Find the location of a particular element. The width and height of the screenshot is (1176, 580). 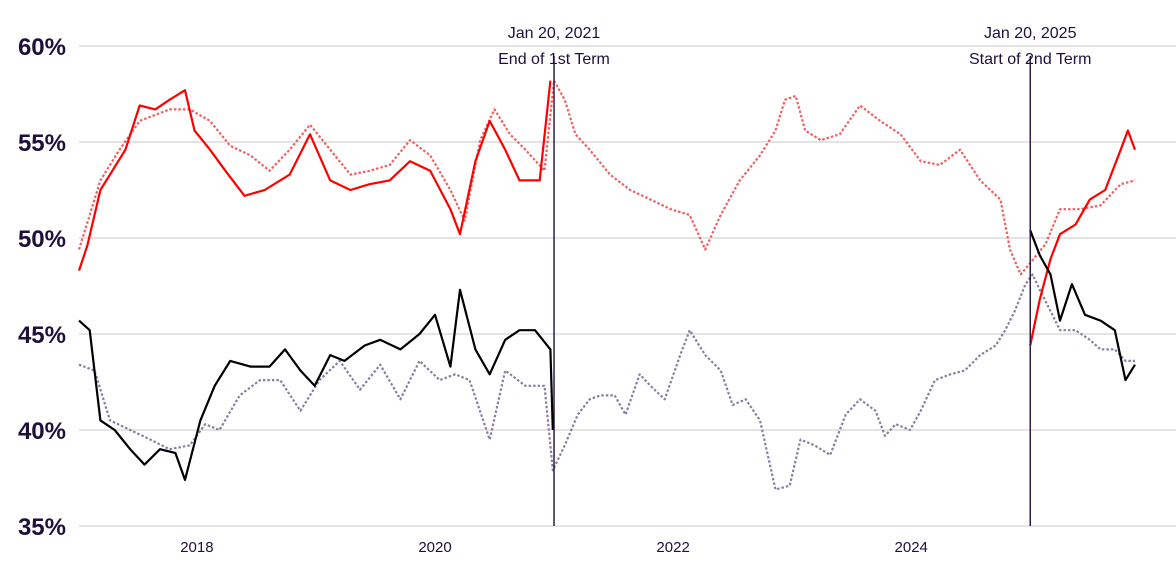

x-tick-label: 2022 is located at coordinates (672, 547).